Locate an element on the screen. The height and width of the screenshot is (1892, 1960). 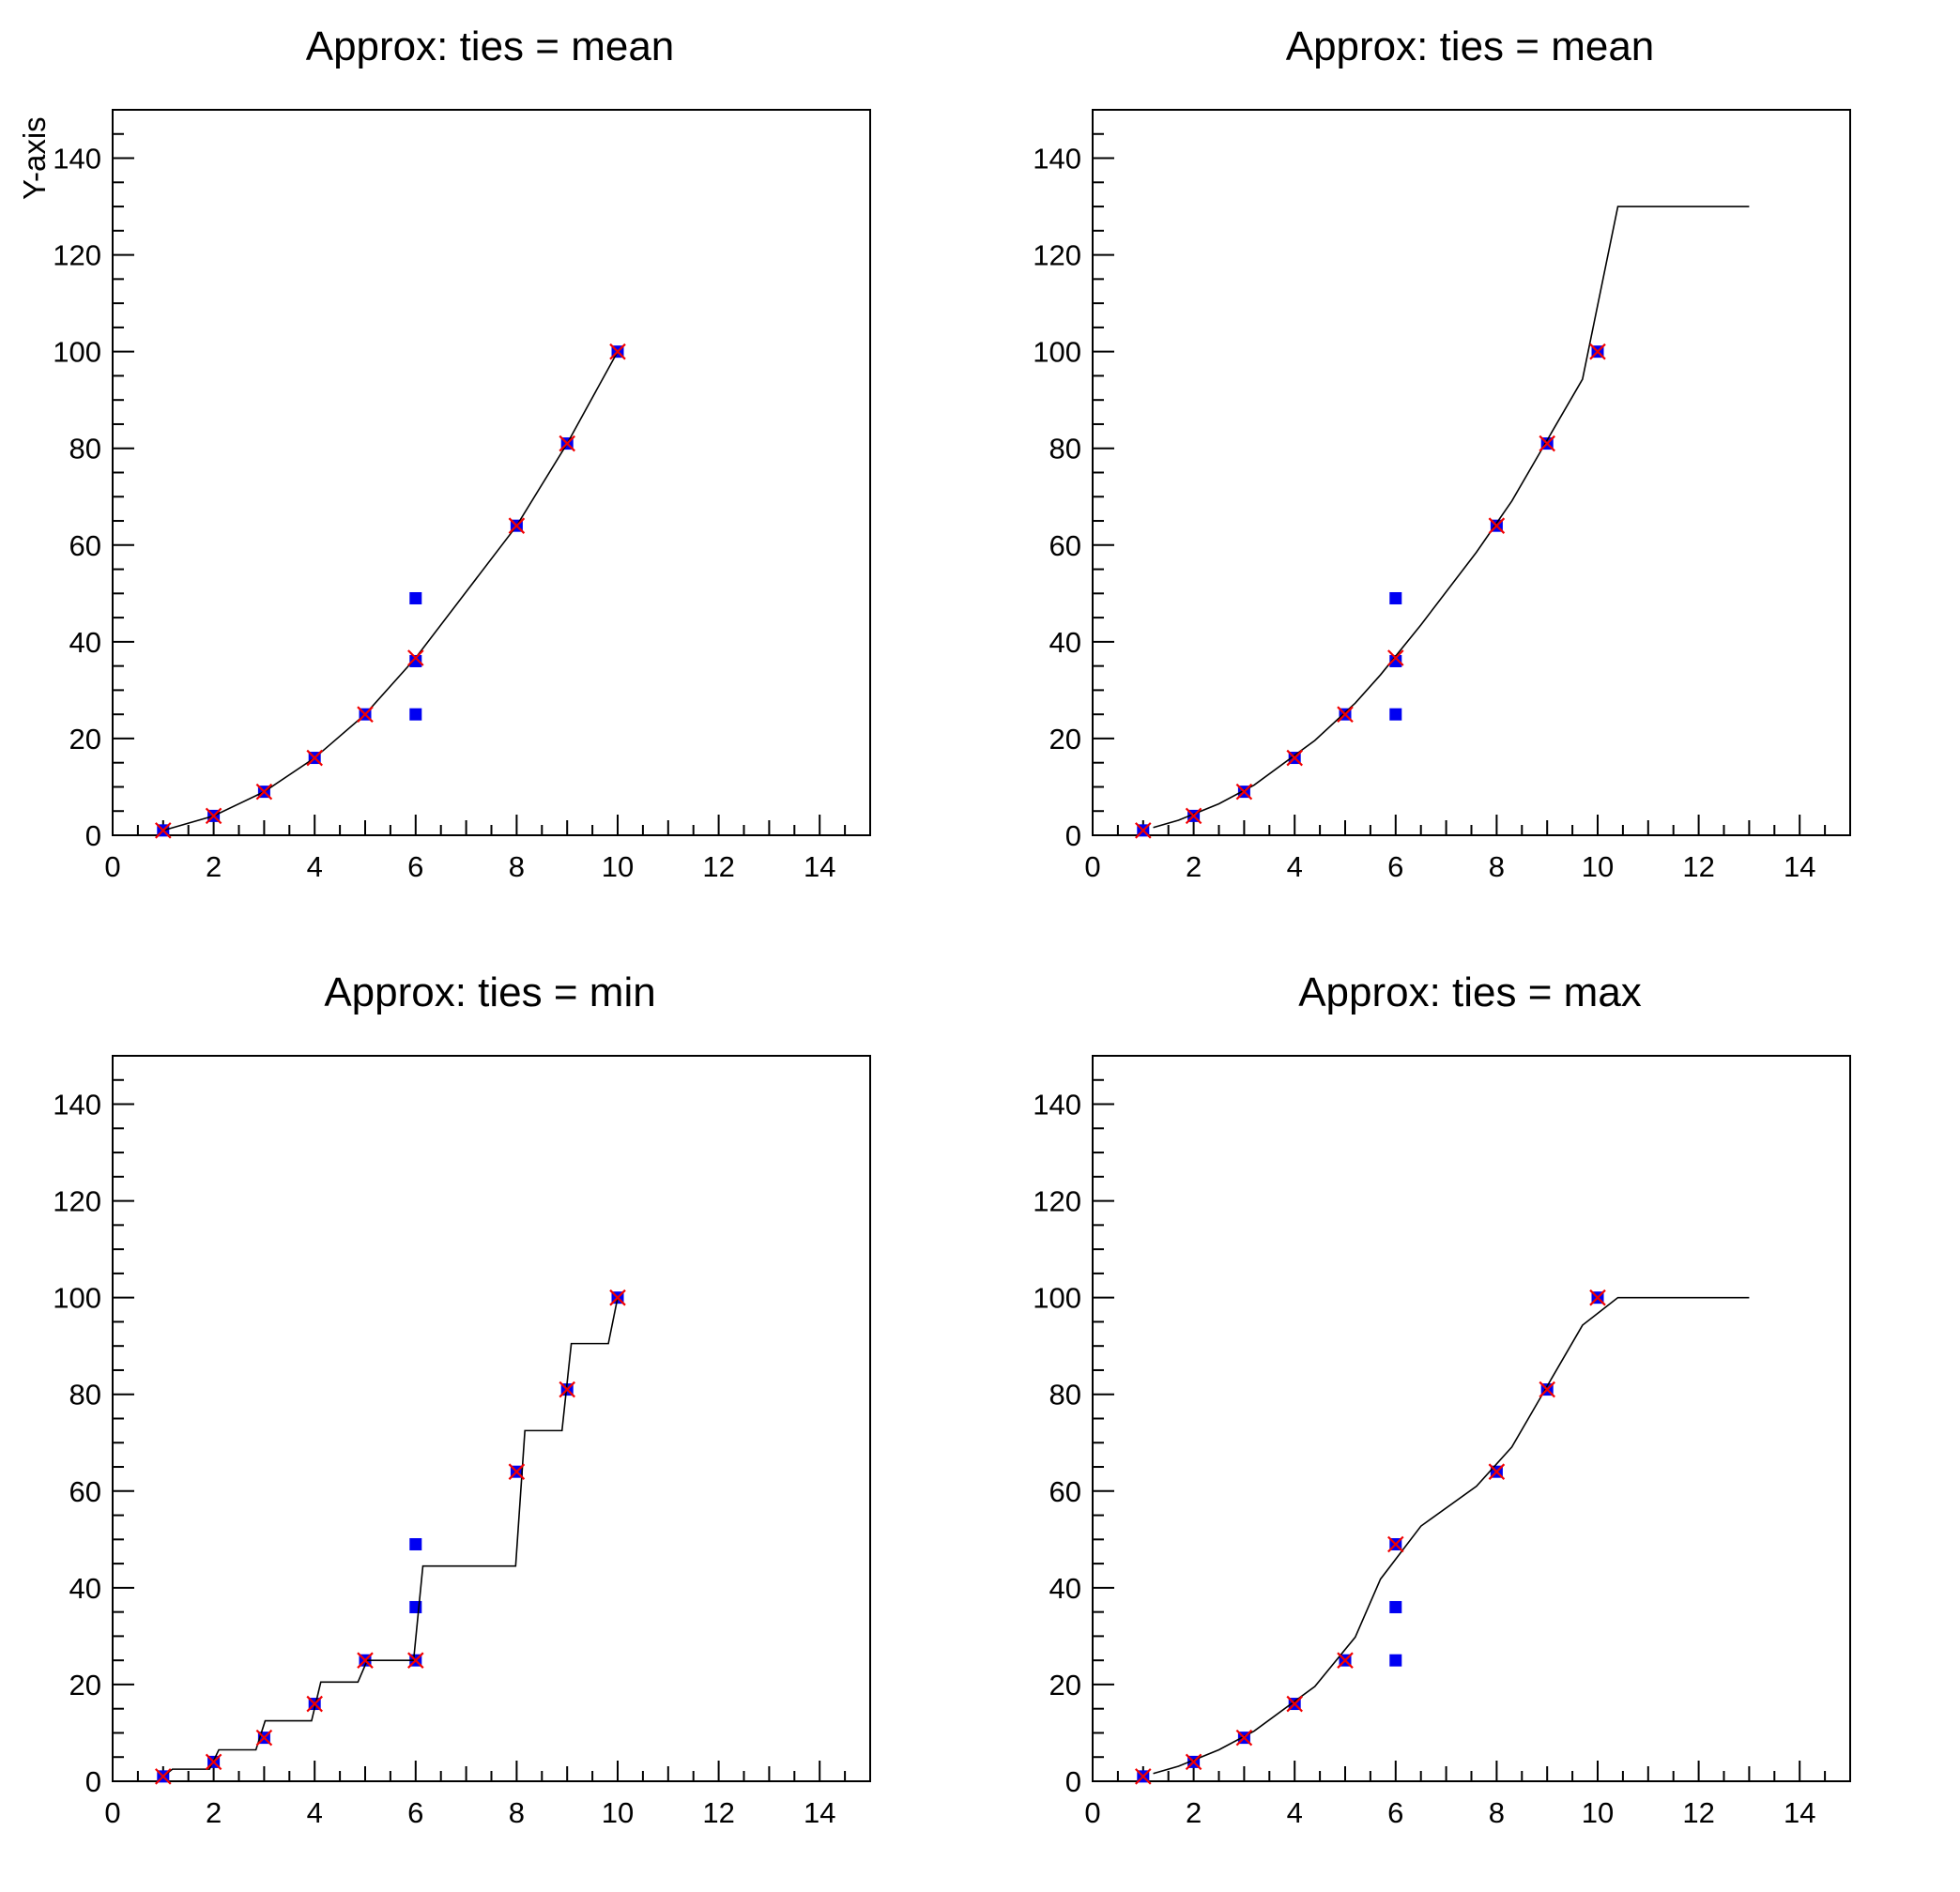
pad-title: Approx: ties = mean is located at coordinates (1470, 46).